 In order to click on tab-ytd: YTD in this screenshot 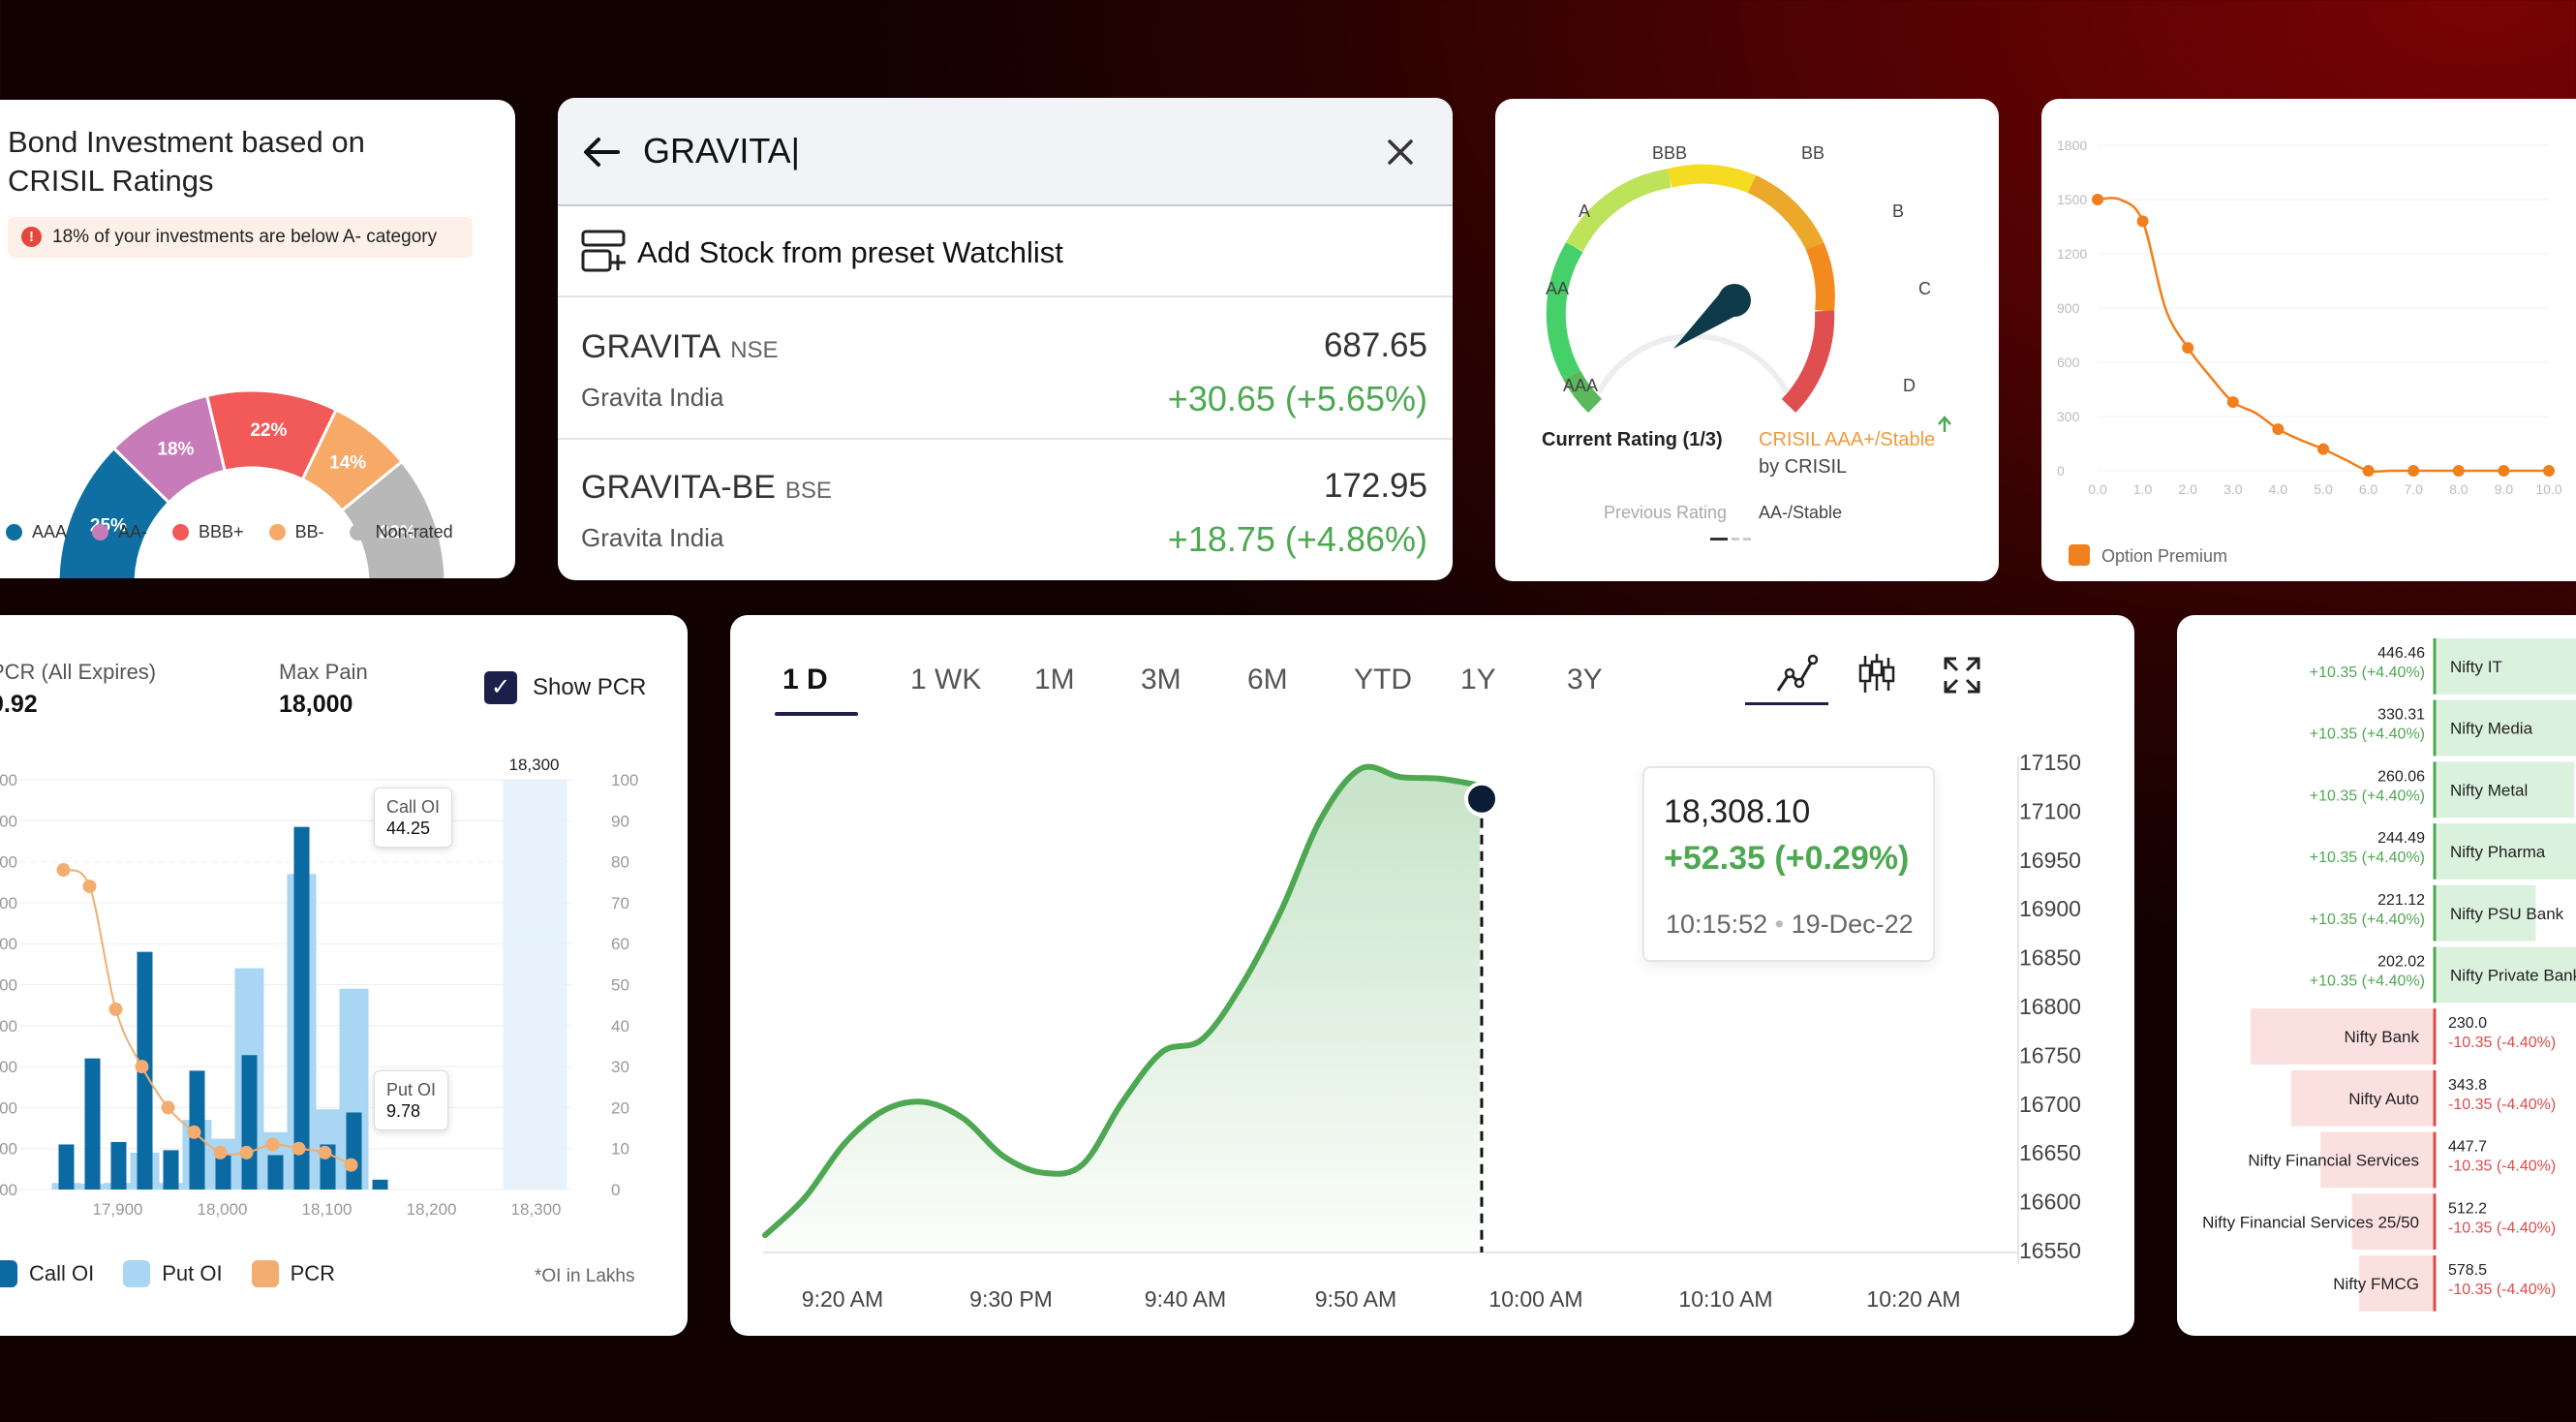, I will do `click(1383, 680)`.